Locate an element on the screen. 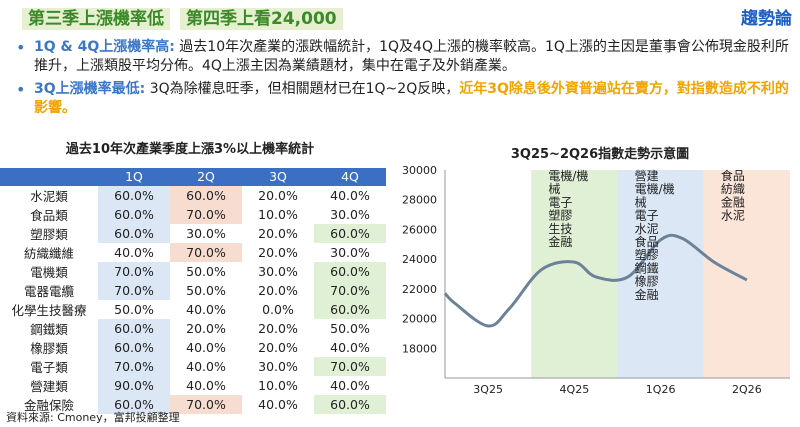 Image resolution: width=800 pixels, height=427 pixels. table-row: 紡織纖維 40.0% 70.0% 20.0% 30.0% is located at coordinates (193, 252).